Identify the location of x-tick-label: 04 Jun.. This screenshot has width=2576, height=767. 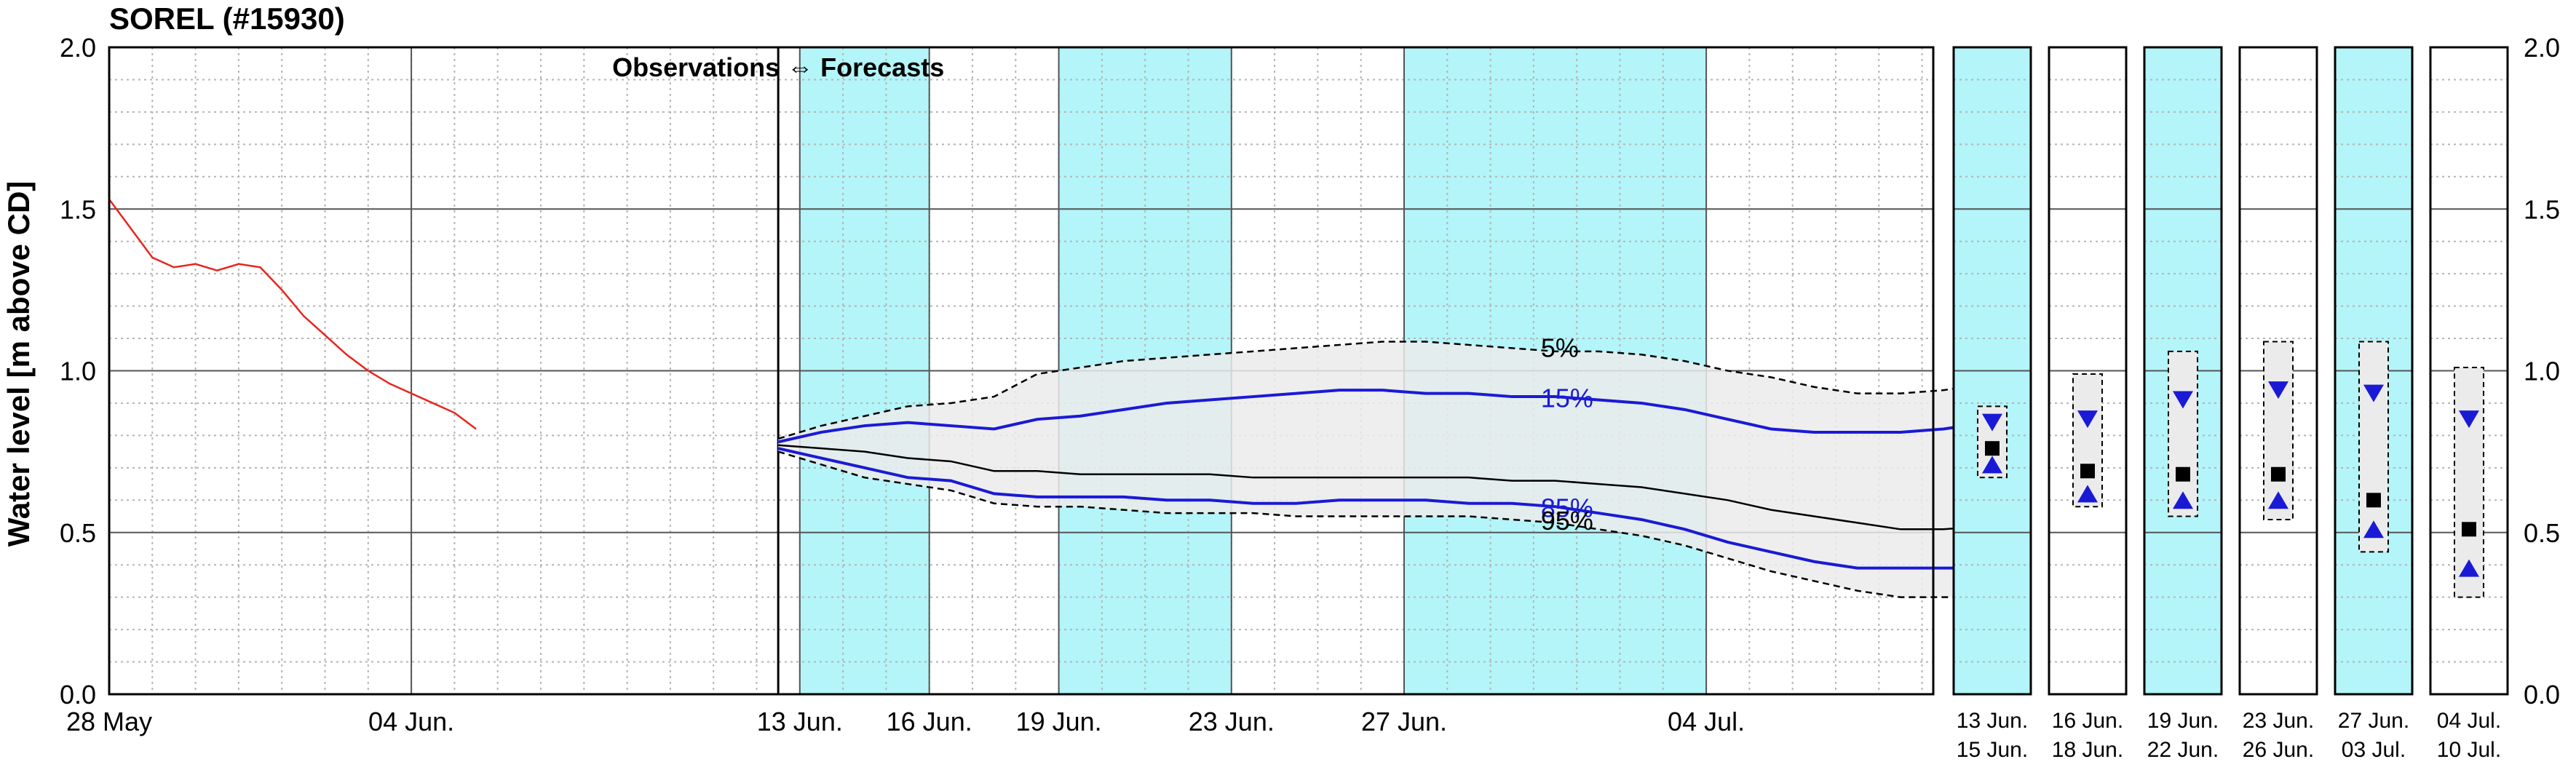
(411, 721).